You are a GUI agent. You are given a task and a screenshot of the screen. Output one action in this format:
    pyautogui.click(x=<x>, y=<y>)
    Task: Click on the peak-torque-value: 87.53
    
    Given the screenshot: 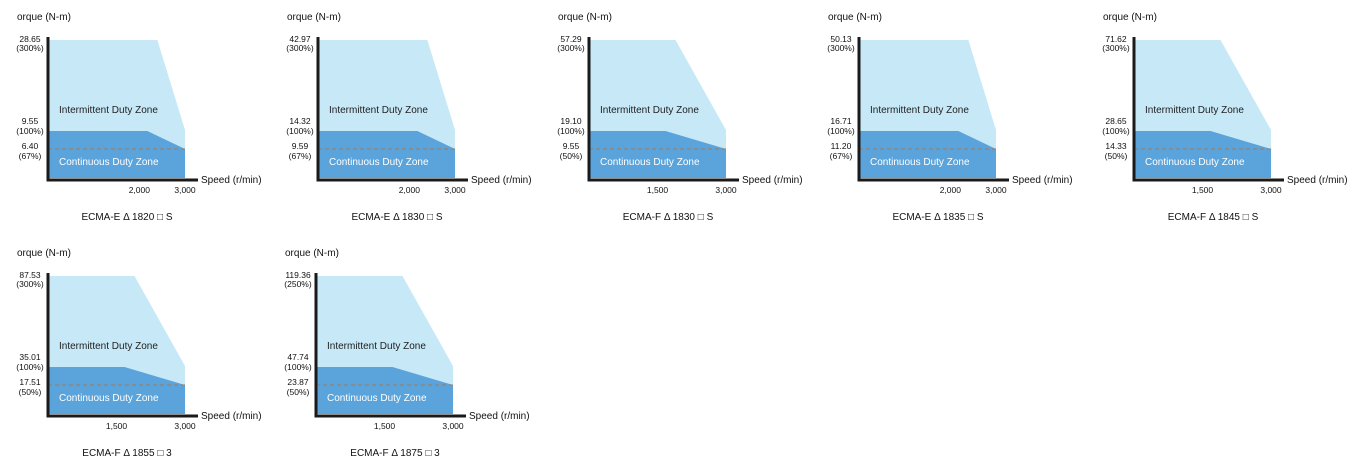 What is the action you would take?
    pyautogui.click(x=30, y=275)
    